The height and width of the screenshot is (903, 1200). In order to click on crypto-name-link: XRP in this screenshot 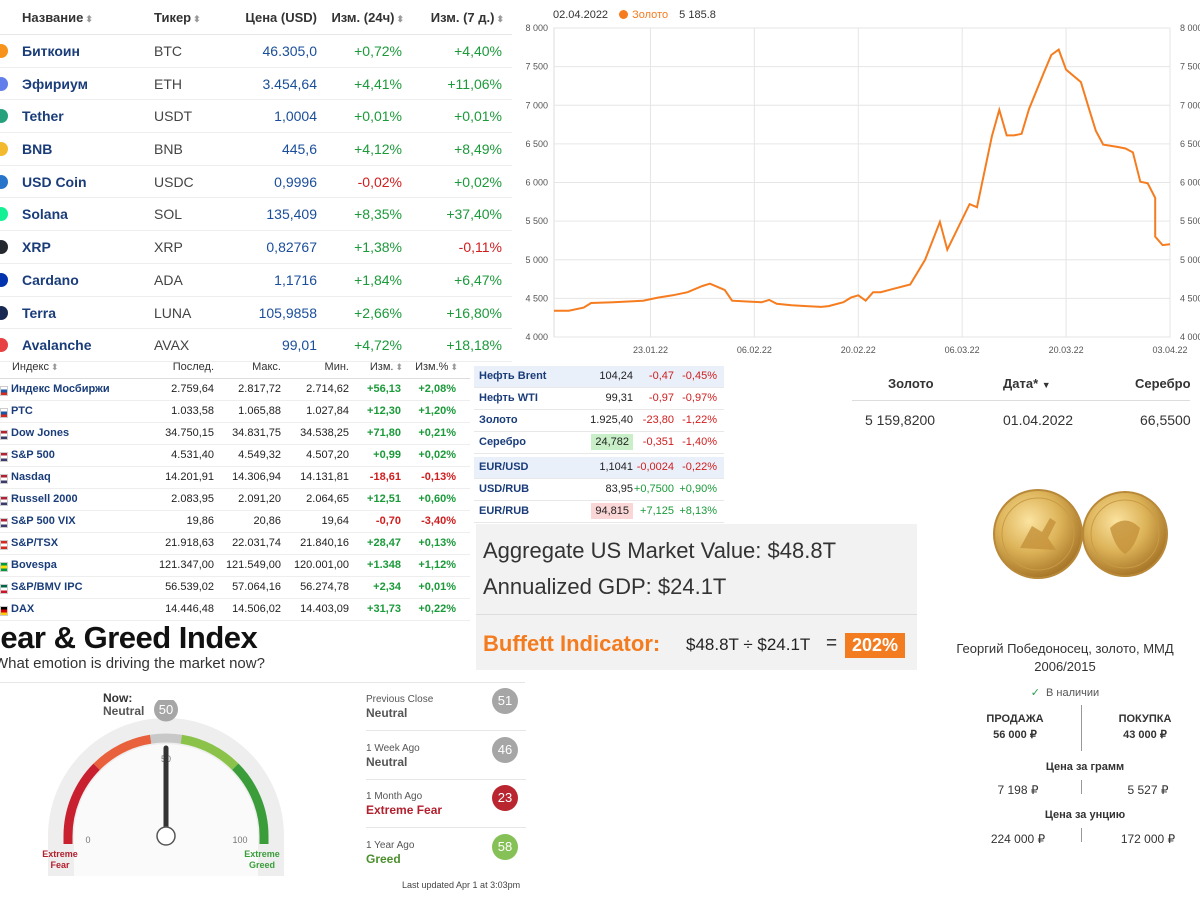, I will do `click(36, 247)`.